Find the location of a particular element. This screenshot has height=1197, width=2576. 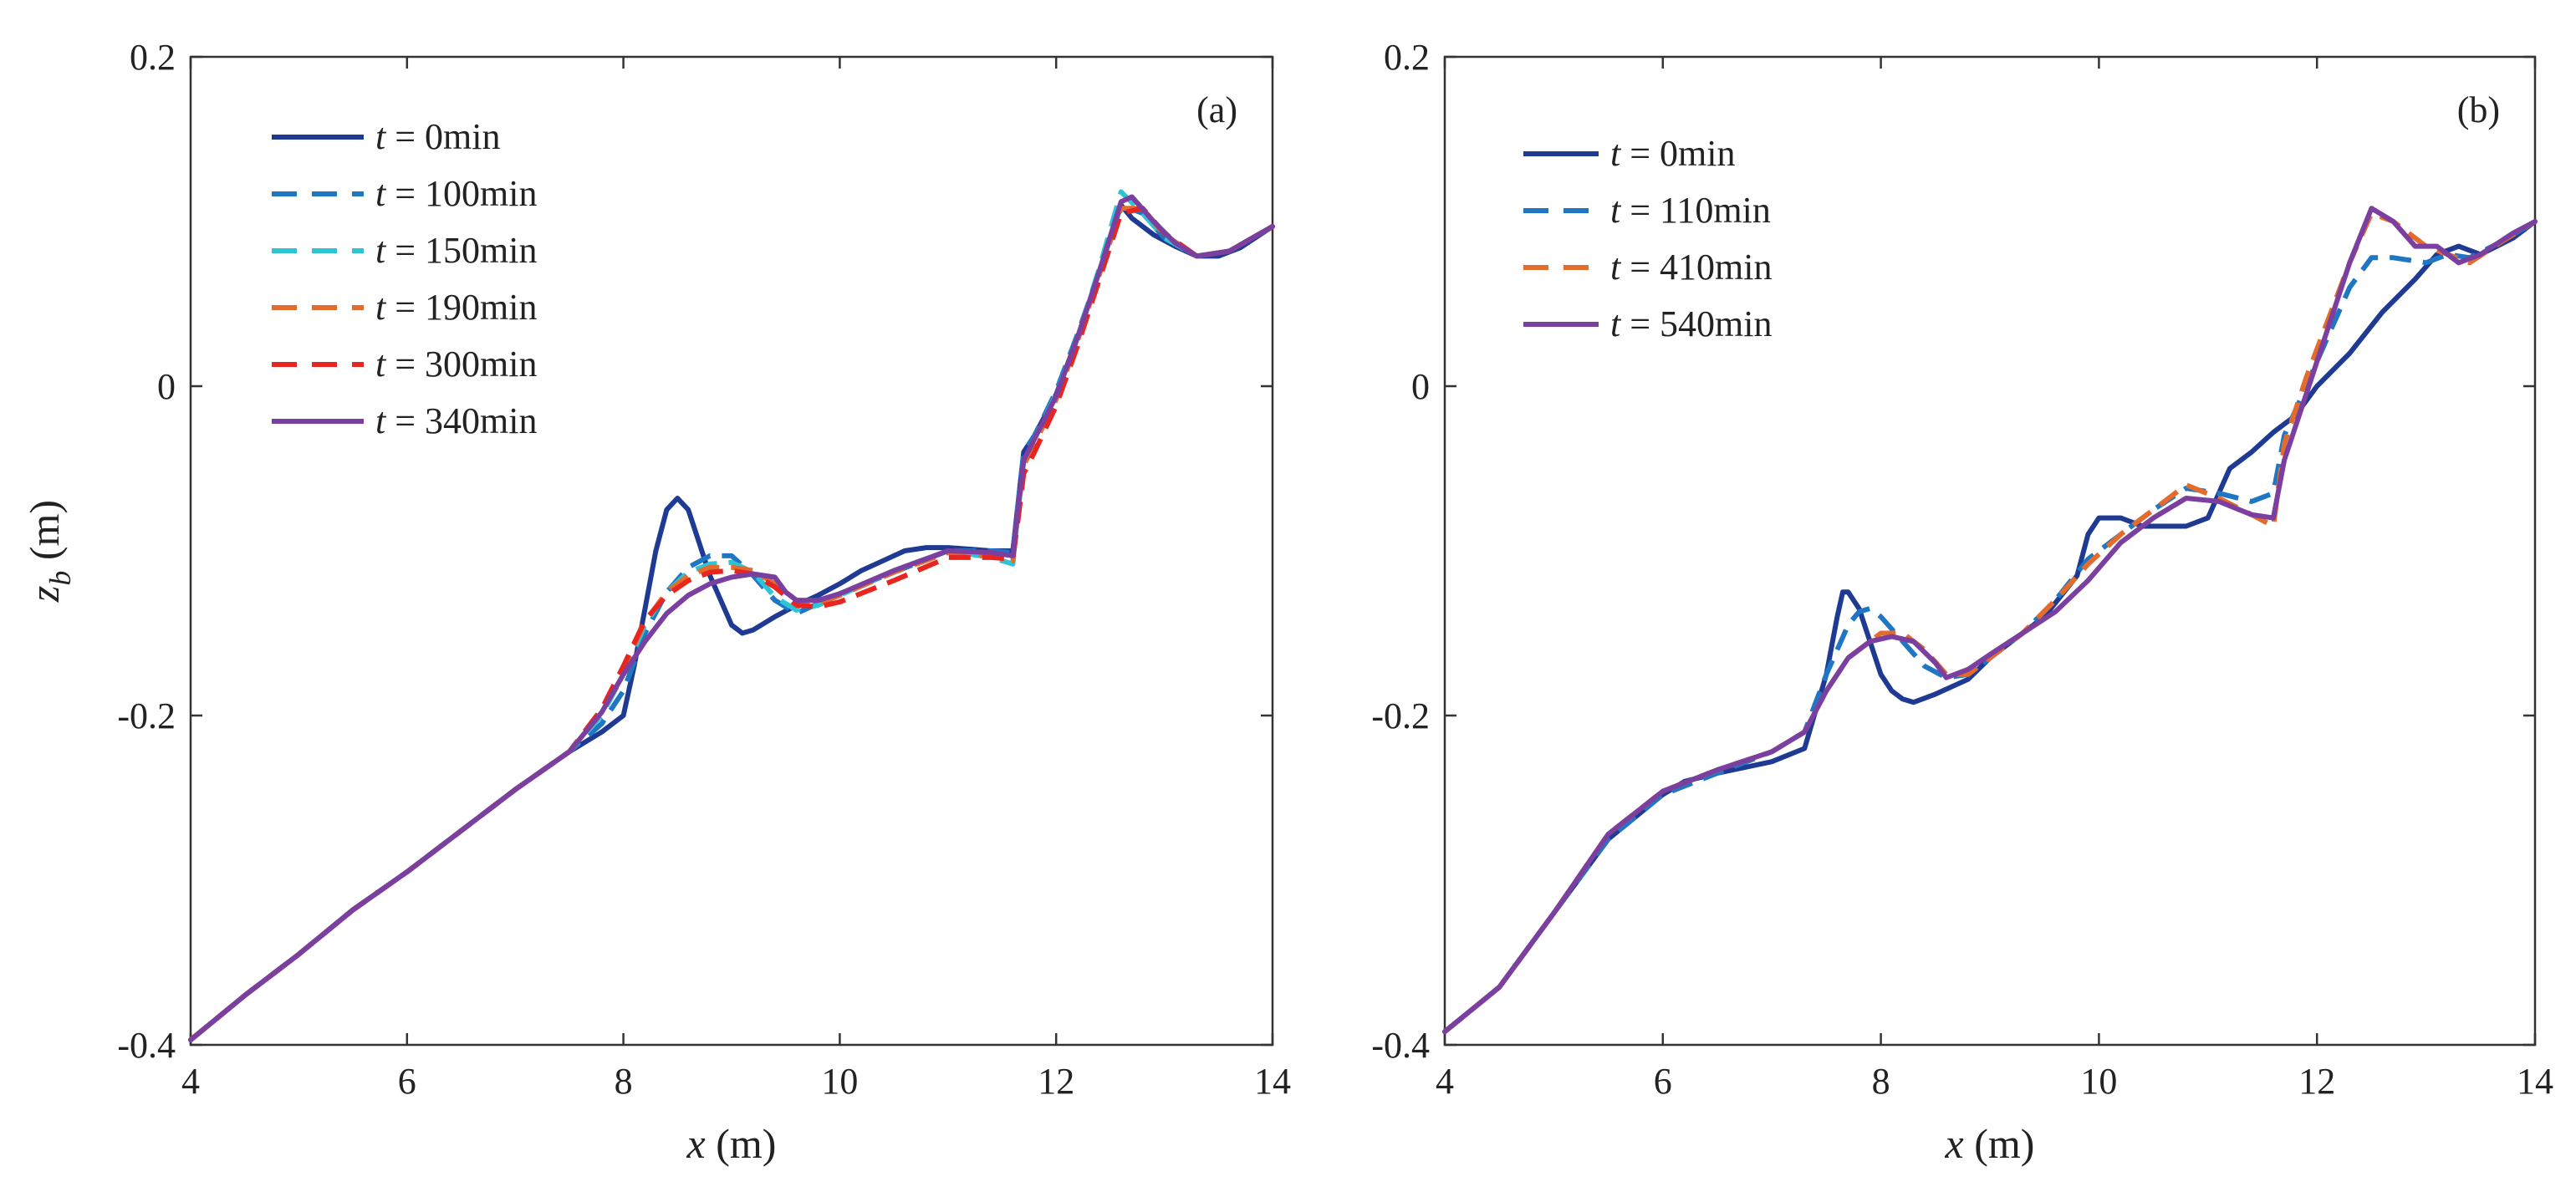

legend-value: = 190min is located at coordinates (461, 307).